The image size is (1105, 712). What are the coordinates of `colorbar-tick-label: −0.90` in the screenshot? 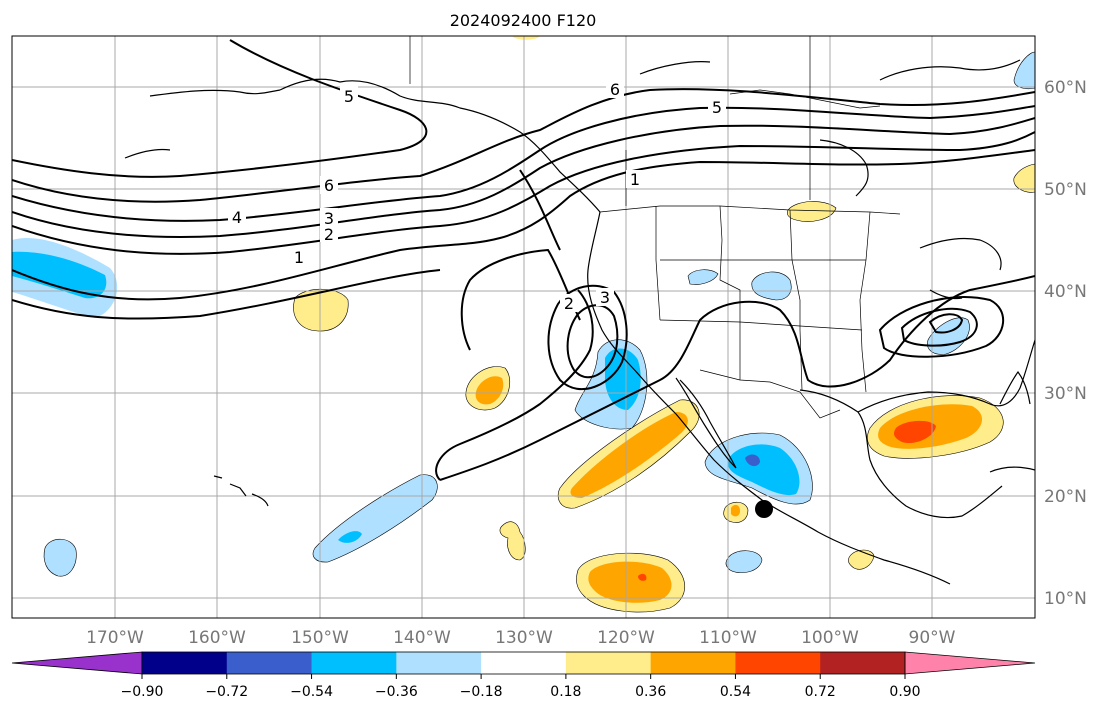 It's located at (142, 692).